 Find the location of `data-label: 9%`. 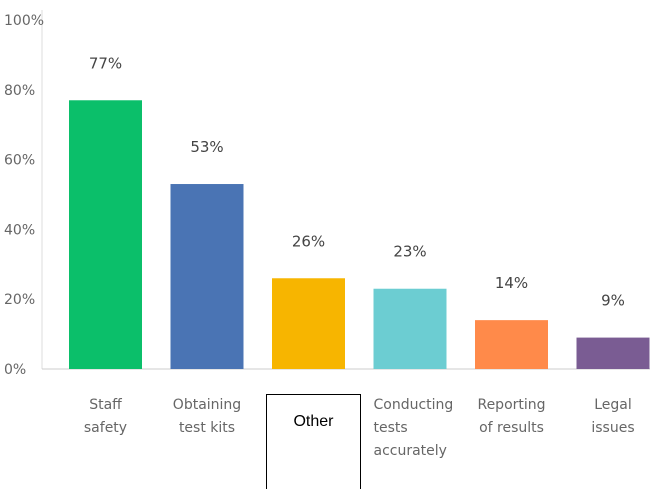

data-label: 9% is located at coordinates (613, 301).